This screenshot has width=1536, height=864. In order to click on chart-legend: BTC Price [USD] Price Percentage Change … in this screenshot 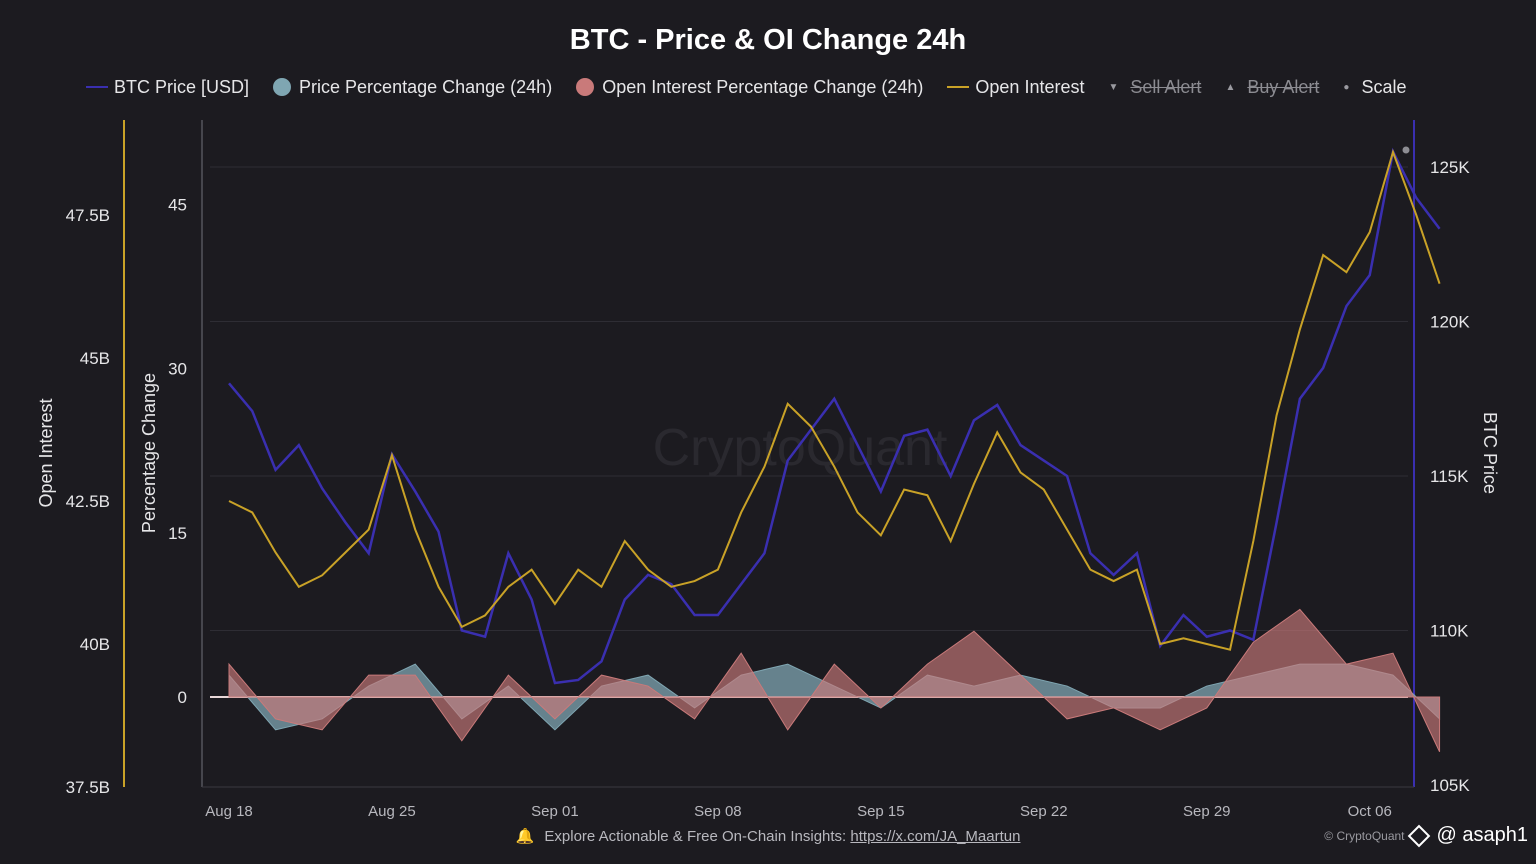, I will do `click(758, 87)`.